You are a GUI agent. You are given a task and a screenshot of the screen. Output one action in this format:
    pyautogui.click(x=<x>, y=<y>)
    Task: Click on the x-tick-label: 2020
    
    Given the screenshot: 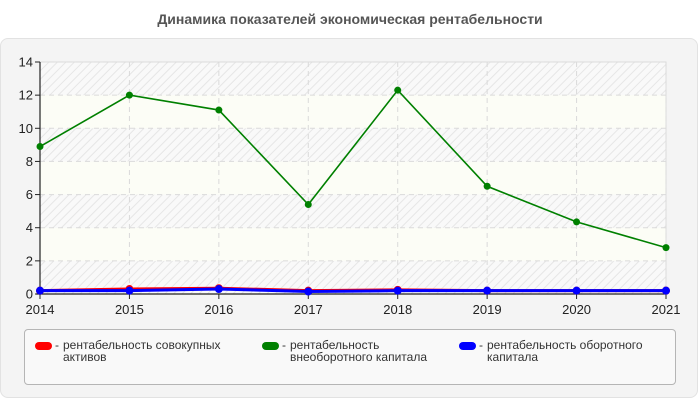 What is the action you would take?
    pyautogui.click(x=576, y=309)
    